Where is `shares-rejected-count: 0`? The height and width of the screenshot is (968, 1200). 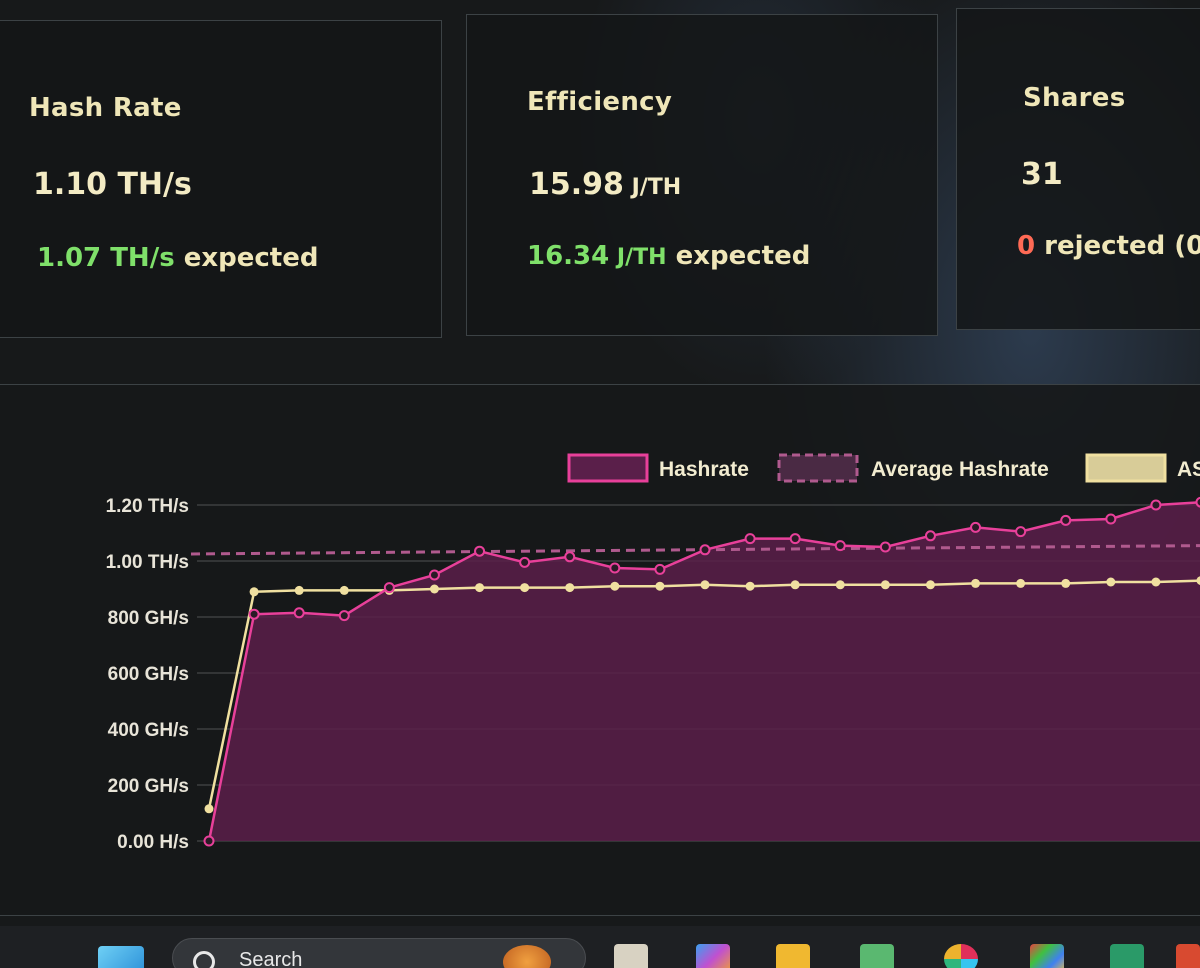 shares-rejected-count: 0 is located at coordinates (1026, 246).